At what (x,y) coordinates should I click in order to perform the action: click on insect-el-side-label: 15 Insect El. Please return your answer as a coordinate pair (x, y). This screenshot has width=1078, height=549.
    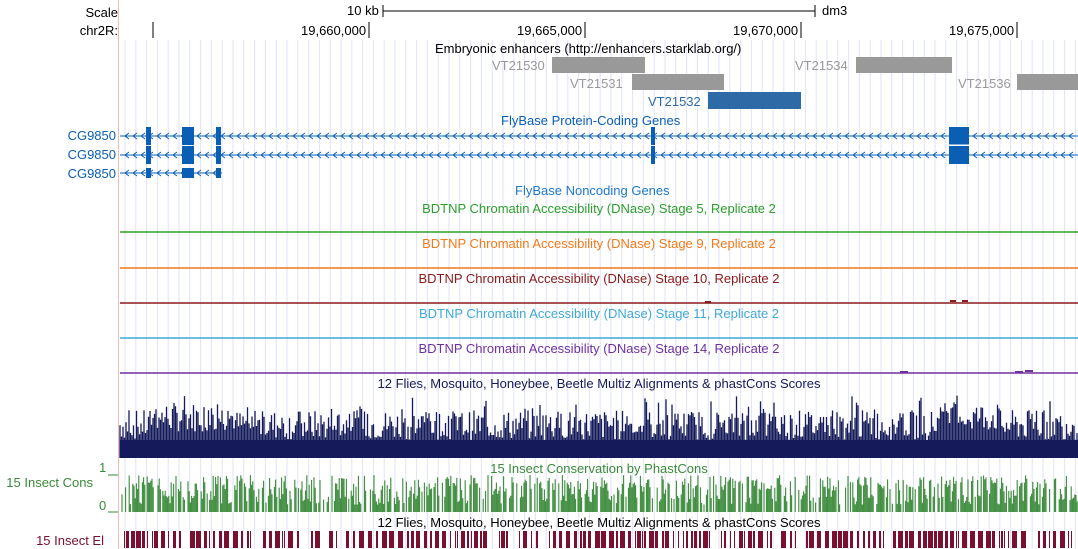
    Looking at the image, I should click on (70, 540).